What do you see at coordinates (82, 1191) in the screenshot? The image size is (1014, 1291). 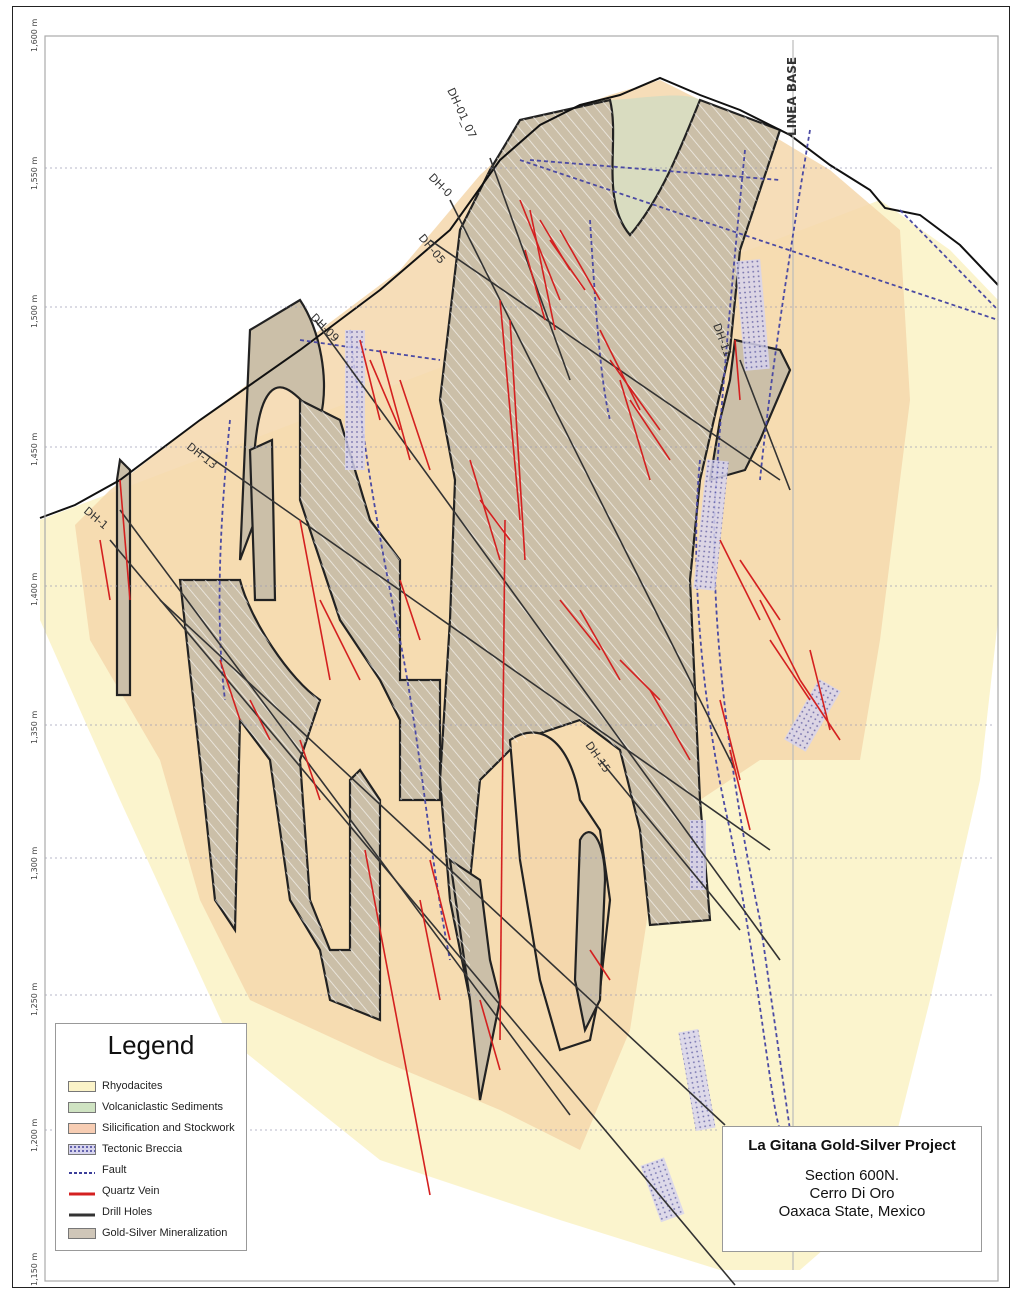 I see `quartz-vein-symbol` at bounding box center [82, 1191].